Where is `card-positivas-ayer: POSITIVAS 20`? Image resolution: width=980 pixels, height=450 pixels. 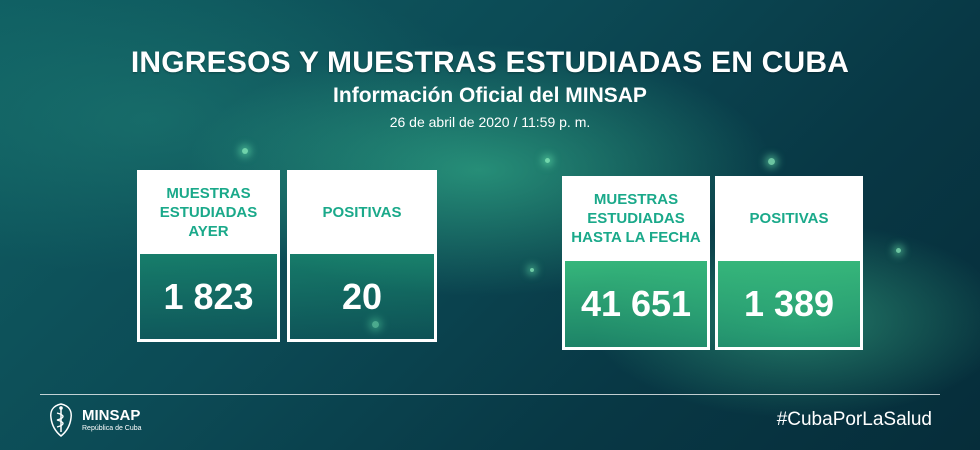 card-positivas-ayer: POSITIVAS 20 is located at coordinates (362, 256).